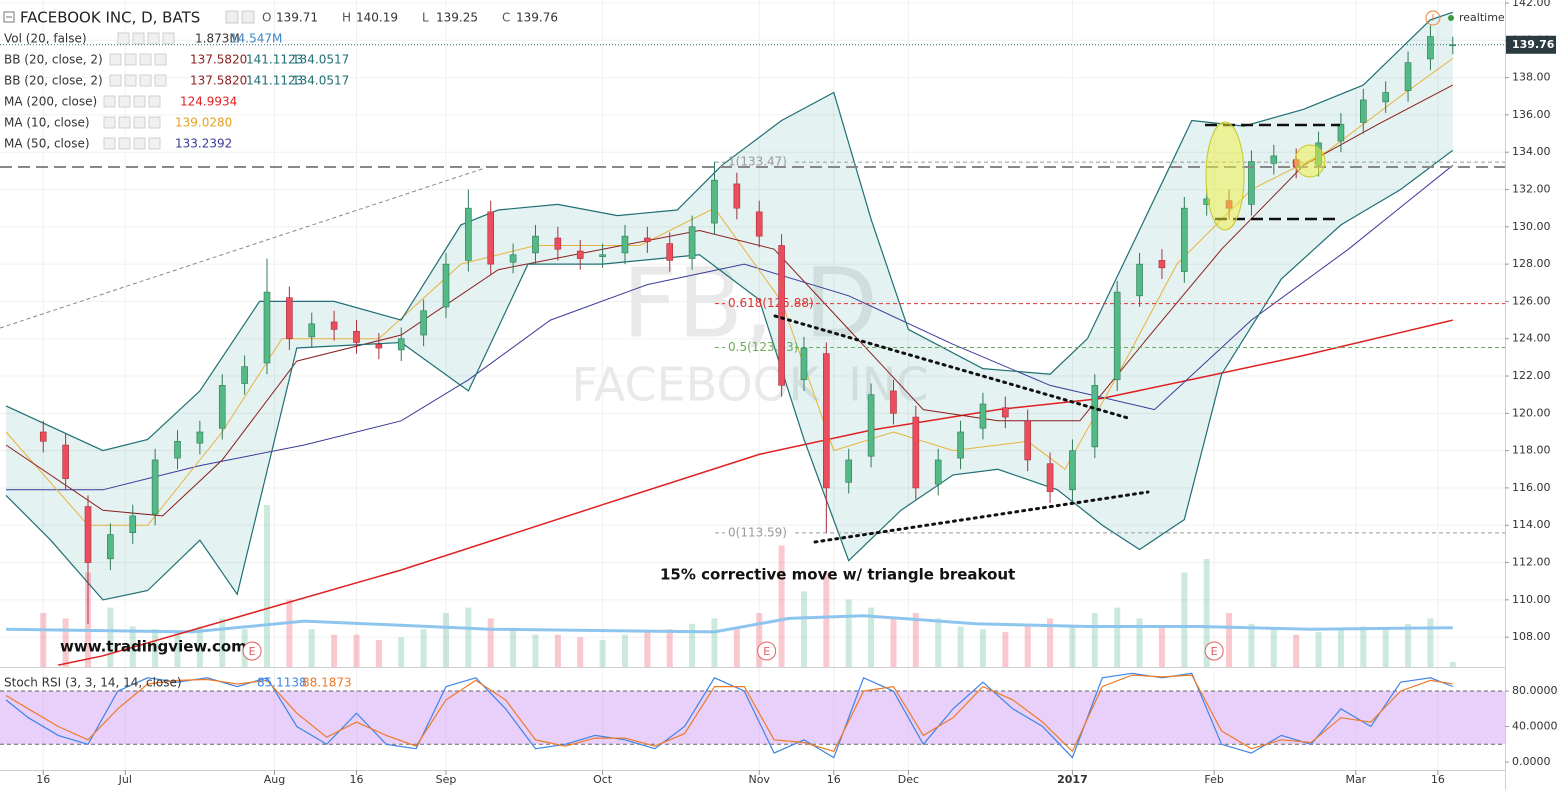  Describe the element at coordinates (327, 683) in the screenshot. I see `stoch-value: 88.1873` at that location.